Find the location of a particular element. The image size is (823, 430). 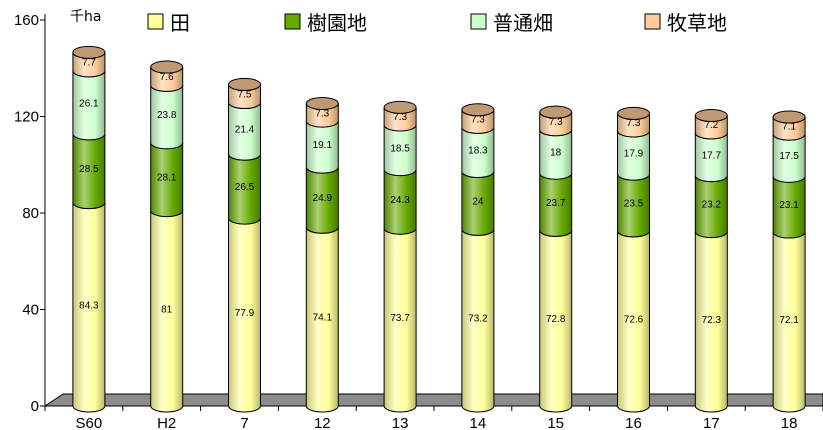

data-label-樹園地: 26.5 is located at coordinates (245, 187).